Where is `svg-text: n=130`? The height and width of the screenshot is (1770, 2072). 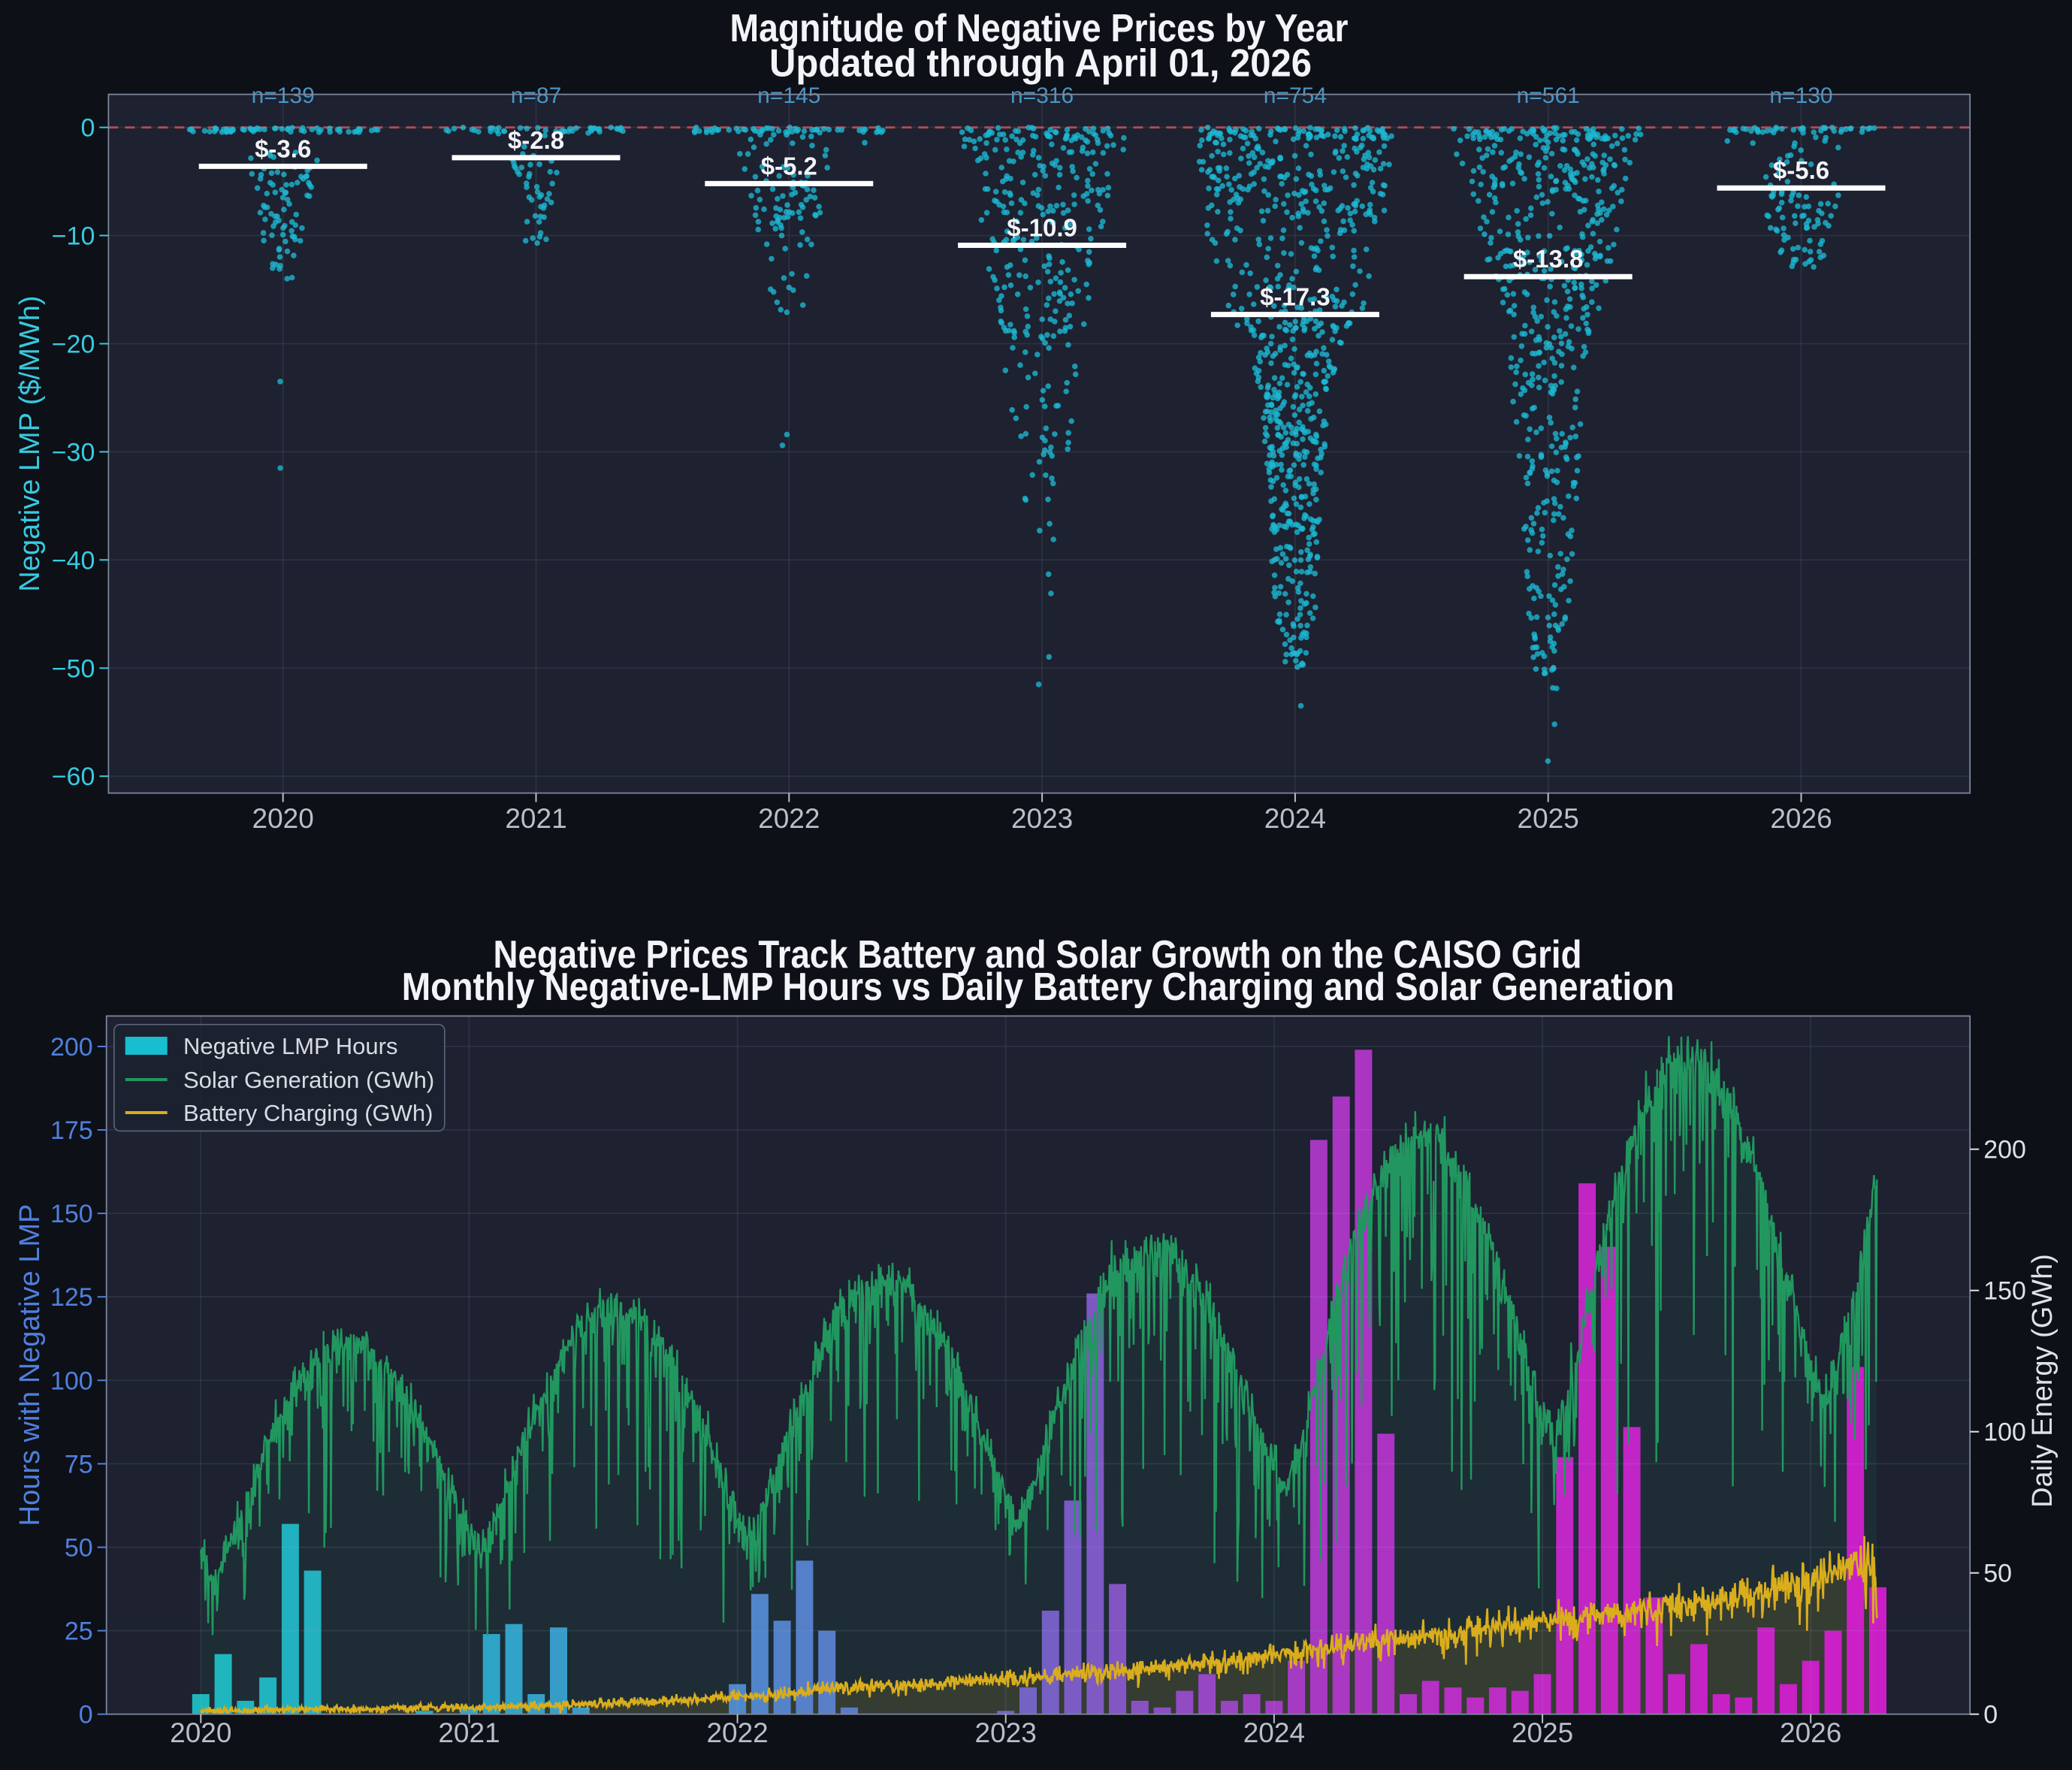 svg-text: n=130 is located at coordinates (1801, 96).